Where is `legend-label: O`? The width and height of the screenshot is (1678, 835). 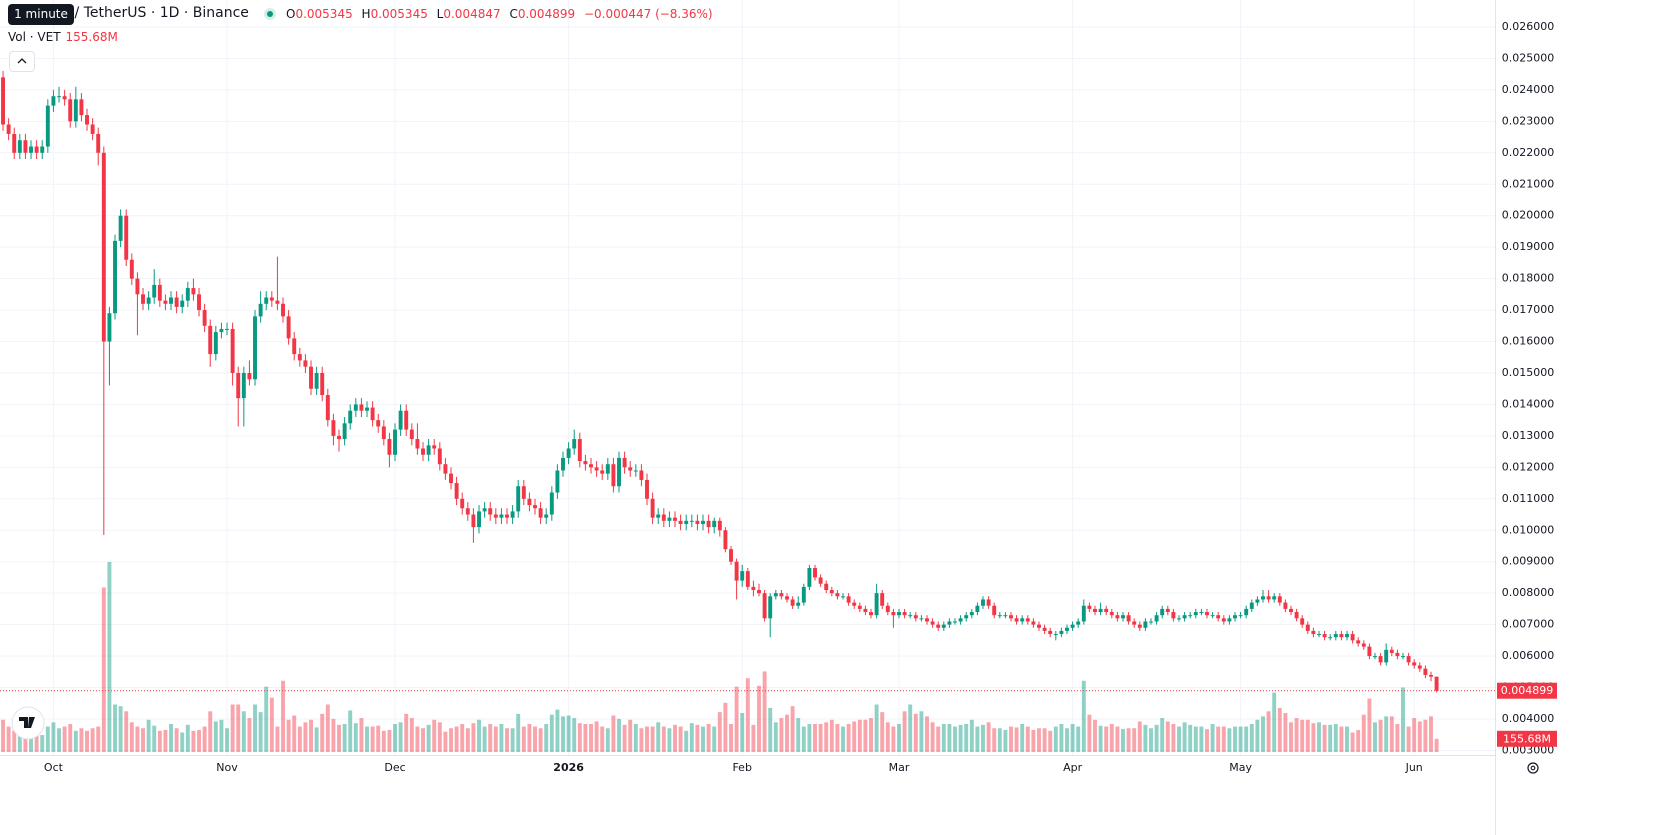
legend-label: O is located at coordinates (291, 14).